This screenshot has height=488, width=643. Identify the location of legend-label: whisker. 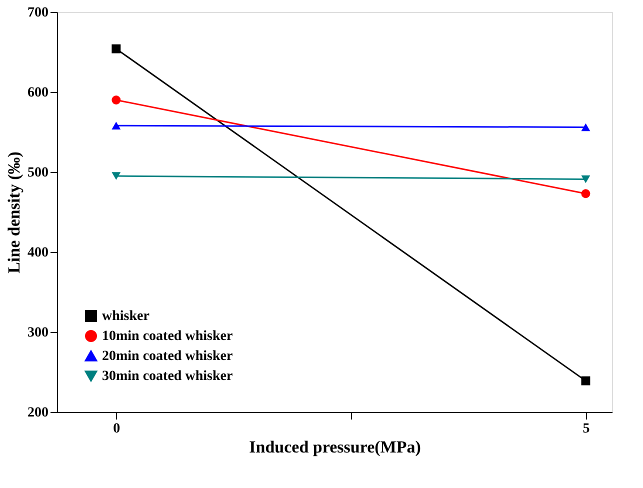
(126, 316).